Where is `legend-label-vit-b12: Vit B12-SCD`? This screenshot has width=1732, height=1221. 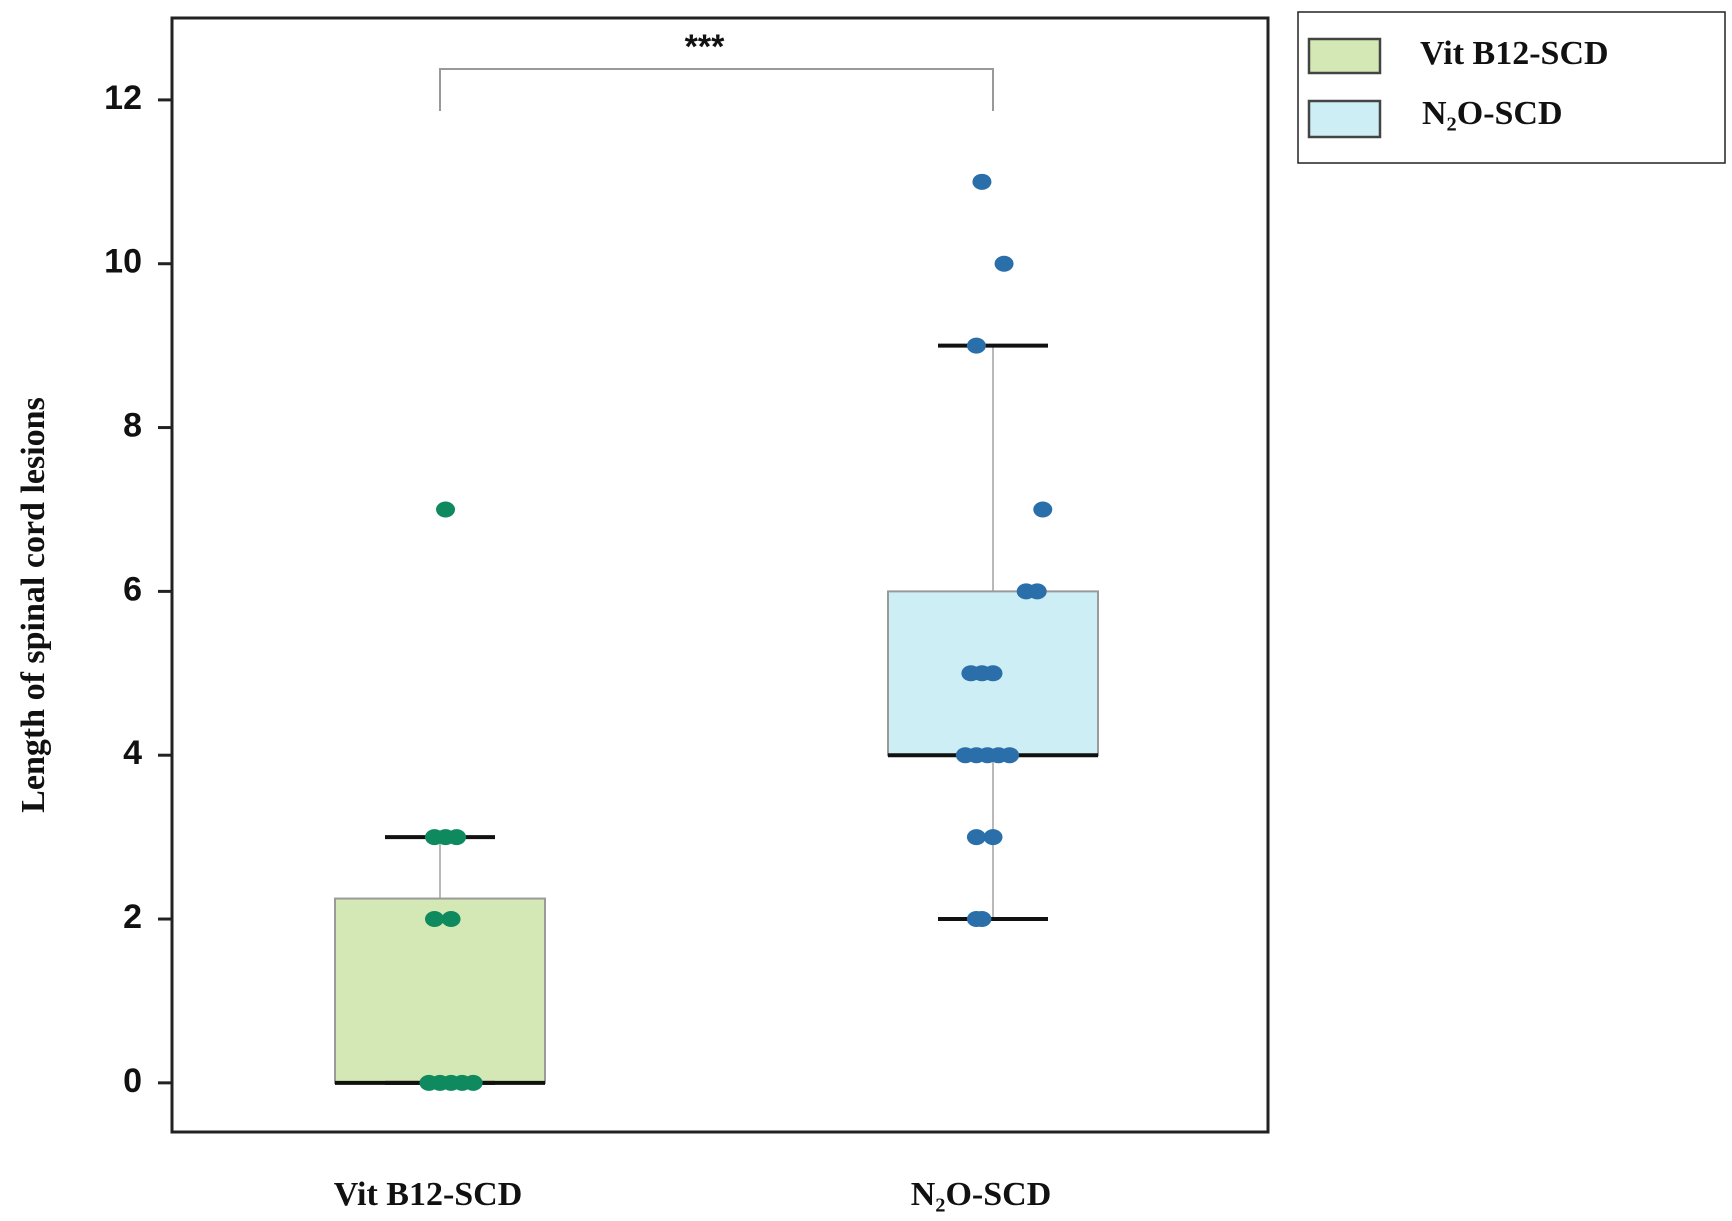
legend-label-vit-b12: Vit B12-SCD is located at coordinates (1514, 53).